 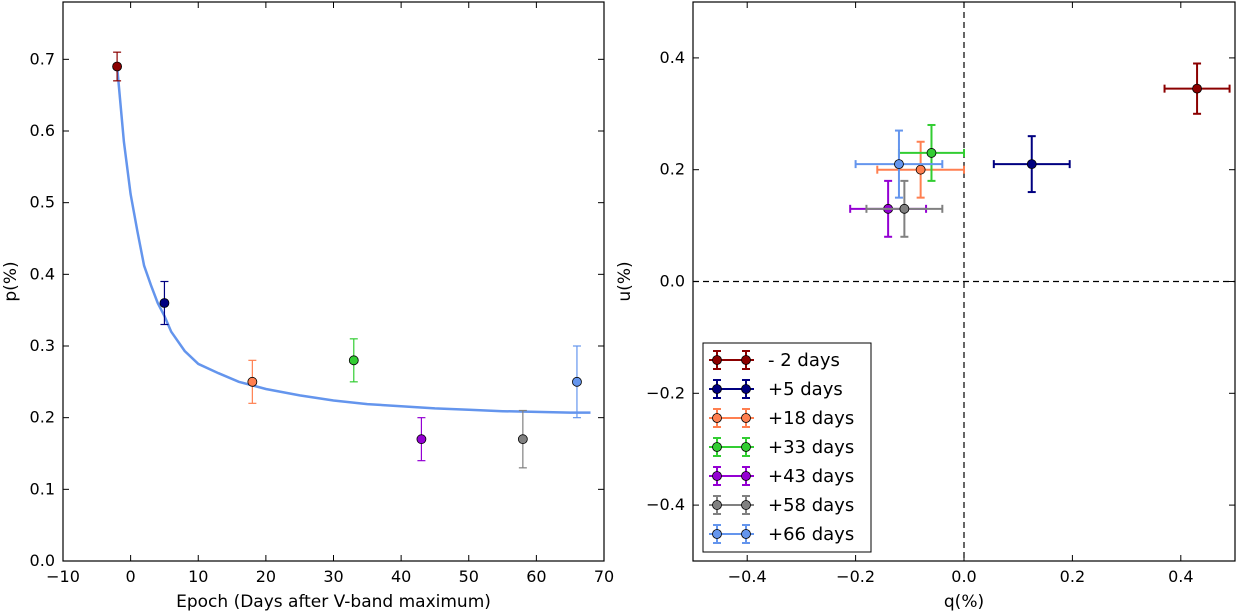 What do you see at coordinates (1072, 576) in the screenshot?
I see `x-tick-label: 0.2` at bounding box center [1072, 576].